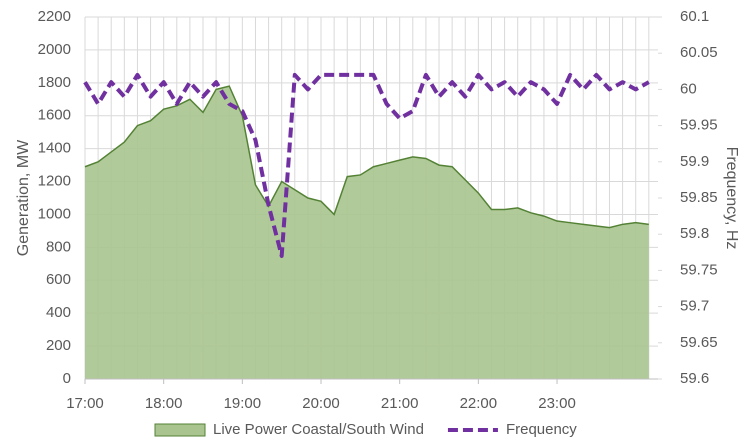  I want to click on y-tick-label: 200, so click(58, 345).